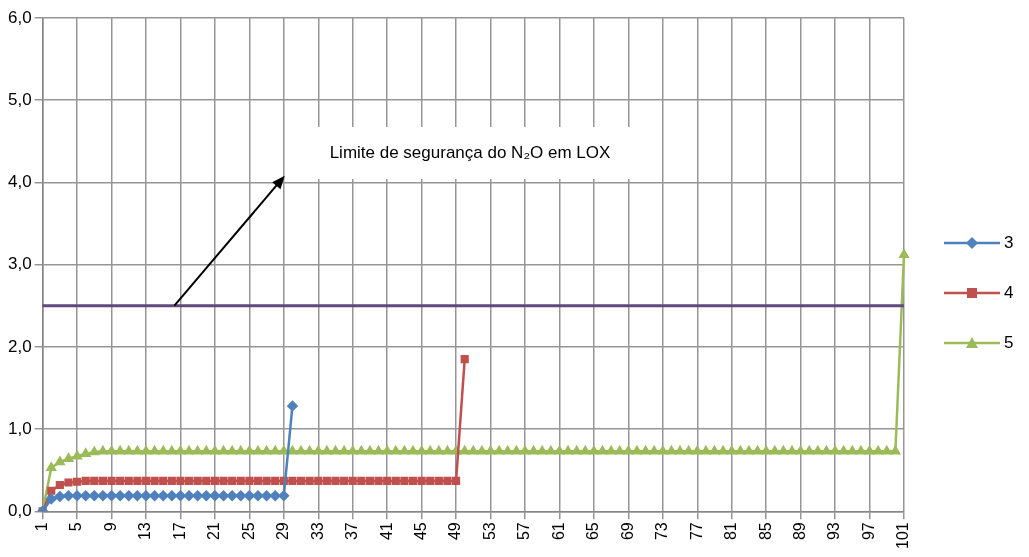  What do you see at coordinates (903, 536) in the screenshot?
I see `x-tick-label: 101` at bounding box center [903, 536].